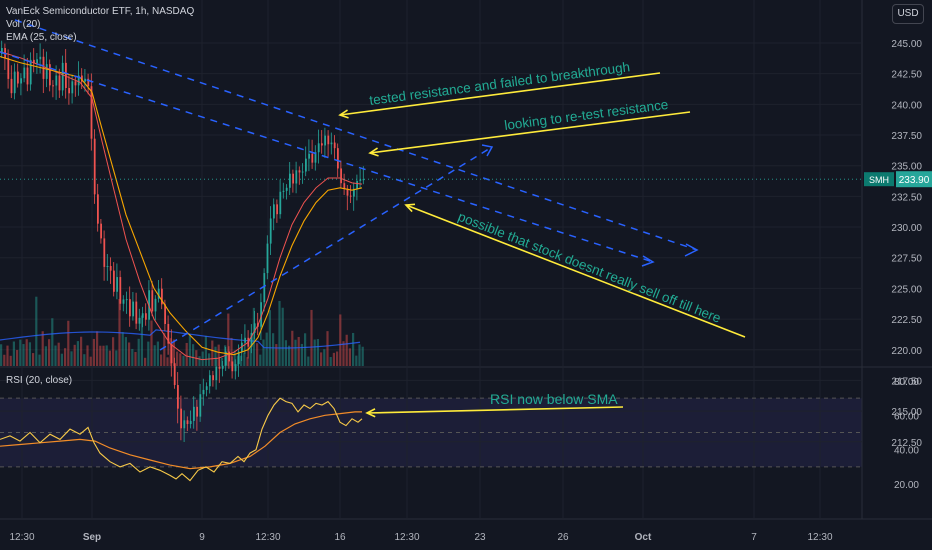 The width and height of the screenshot is (932, 550). Describe the element at coordinates (370, 413) in the screenshot. I see `arrow-rsi-head` at that location.